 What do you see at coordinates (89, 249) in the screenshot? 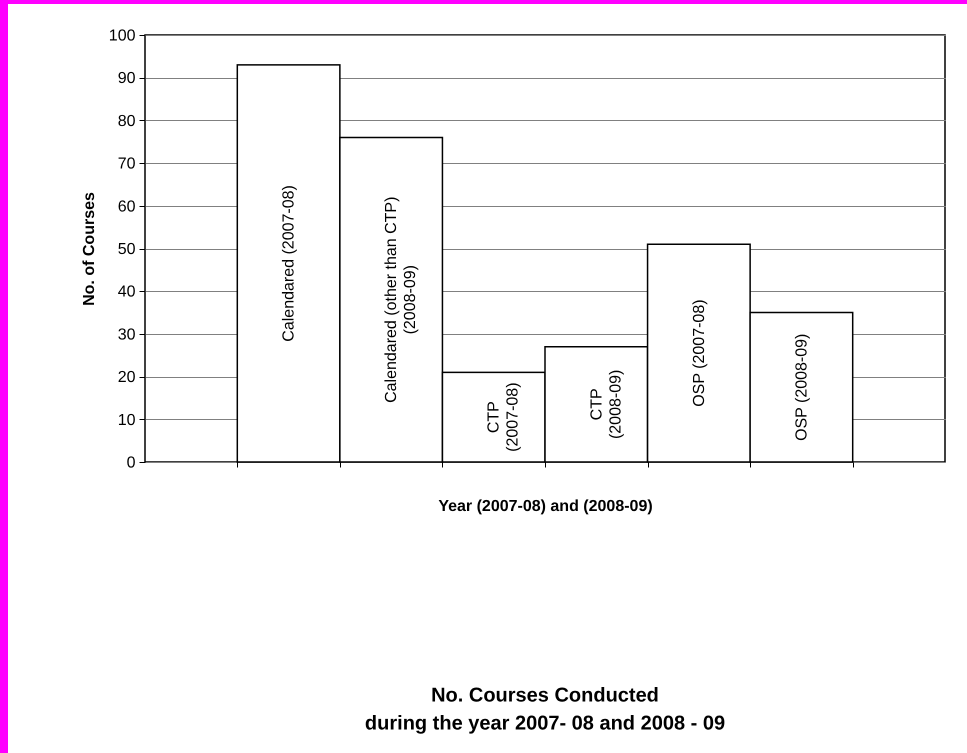
I see `y-axis-title: No. of Courses` at bounding box center [89, 249].